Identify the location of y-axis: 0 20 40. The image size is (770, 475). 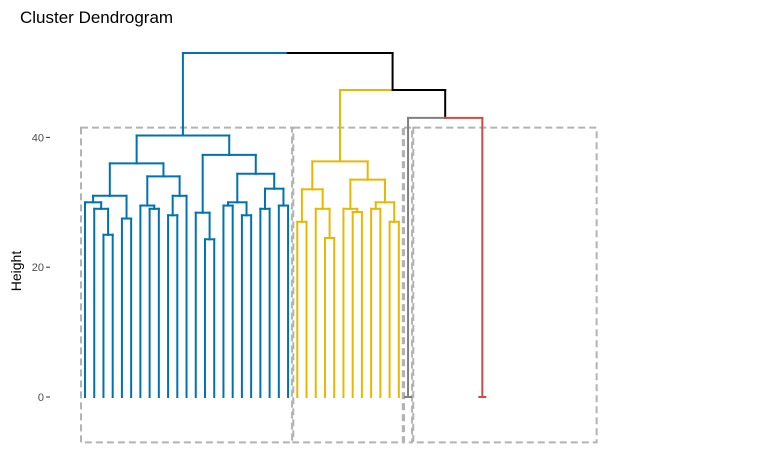
(41, 268).